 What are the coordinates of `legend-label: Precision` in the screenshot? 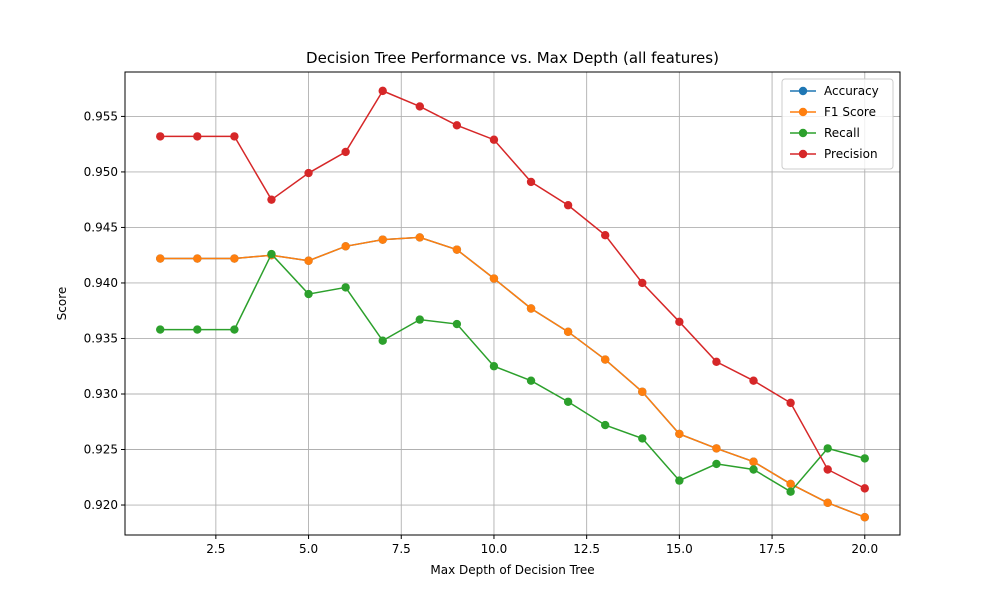 It's located at (851, 154).